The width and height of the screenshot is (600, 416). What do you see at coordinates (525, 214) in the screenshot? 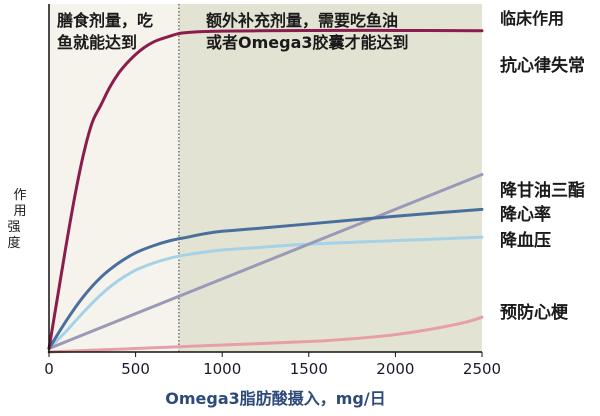
I see `series-label-2: 降心率` at bounding box center [525, 214].